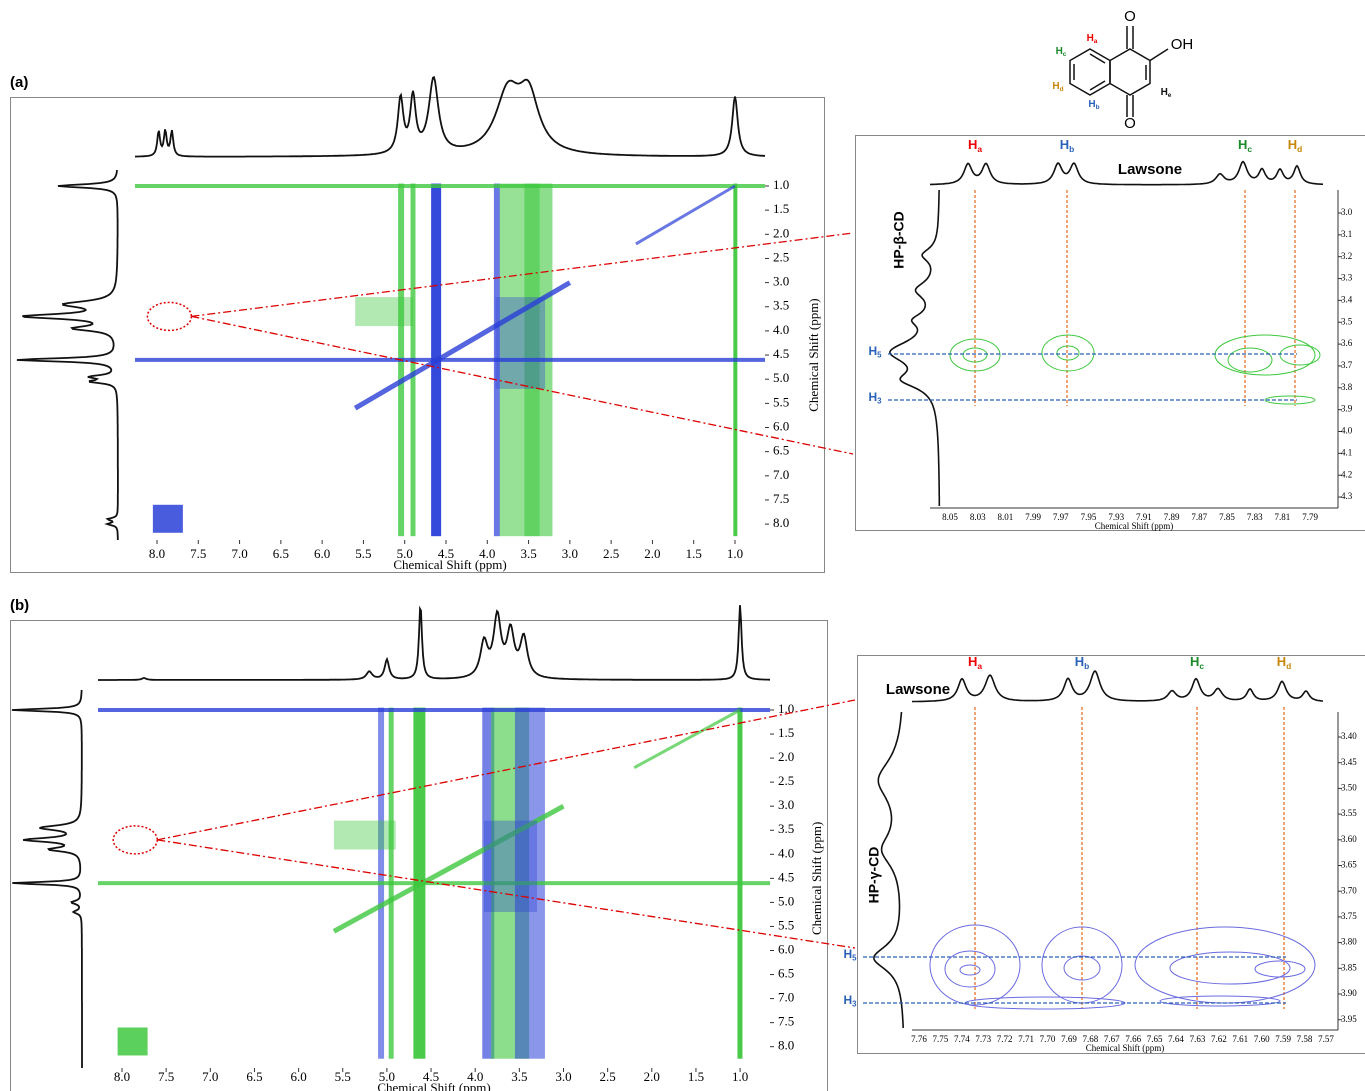  What do you see at coordinates (1176, 1039) in the screenshot?
I see `inset-x-tick-label: 7.64` at bounding box center [1176, 1039].